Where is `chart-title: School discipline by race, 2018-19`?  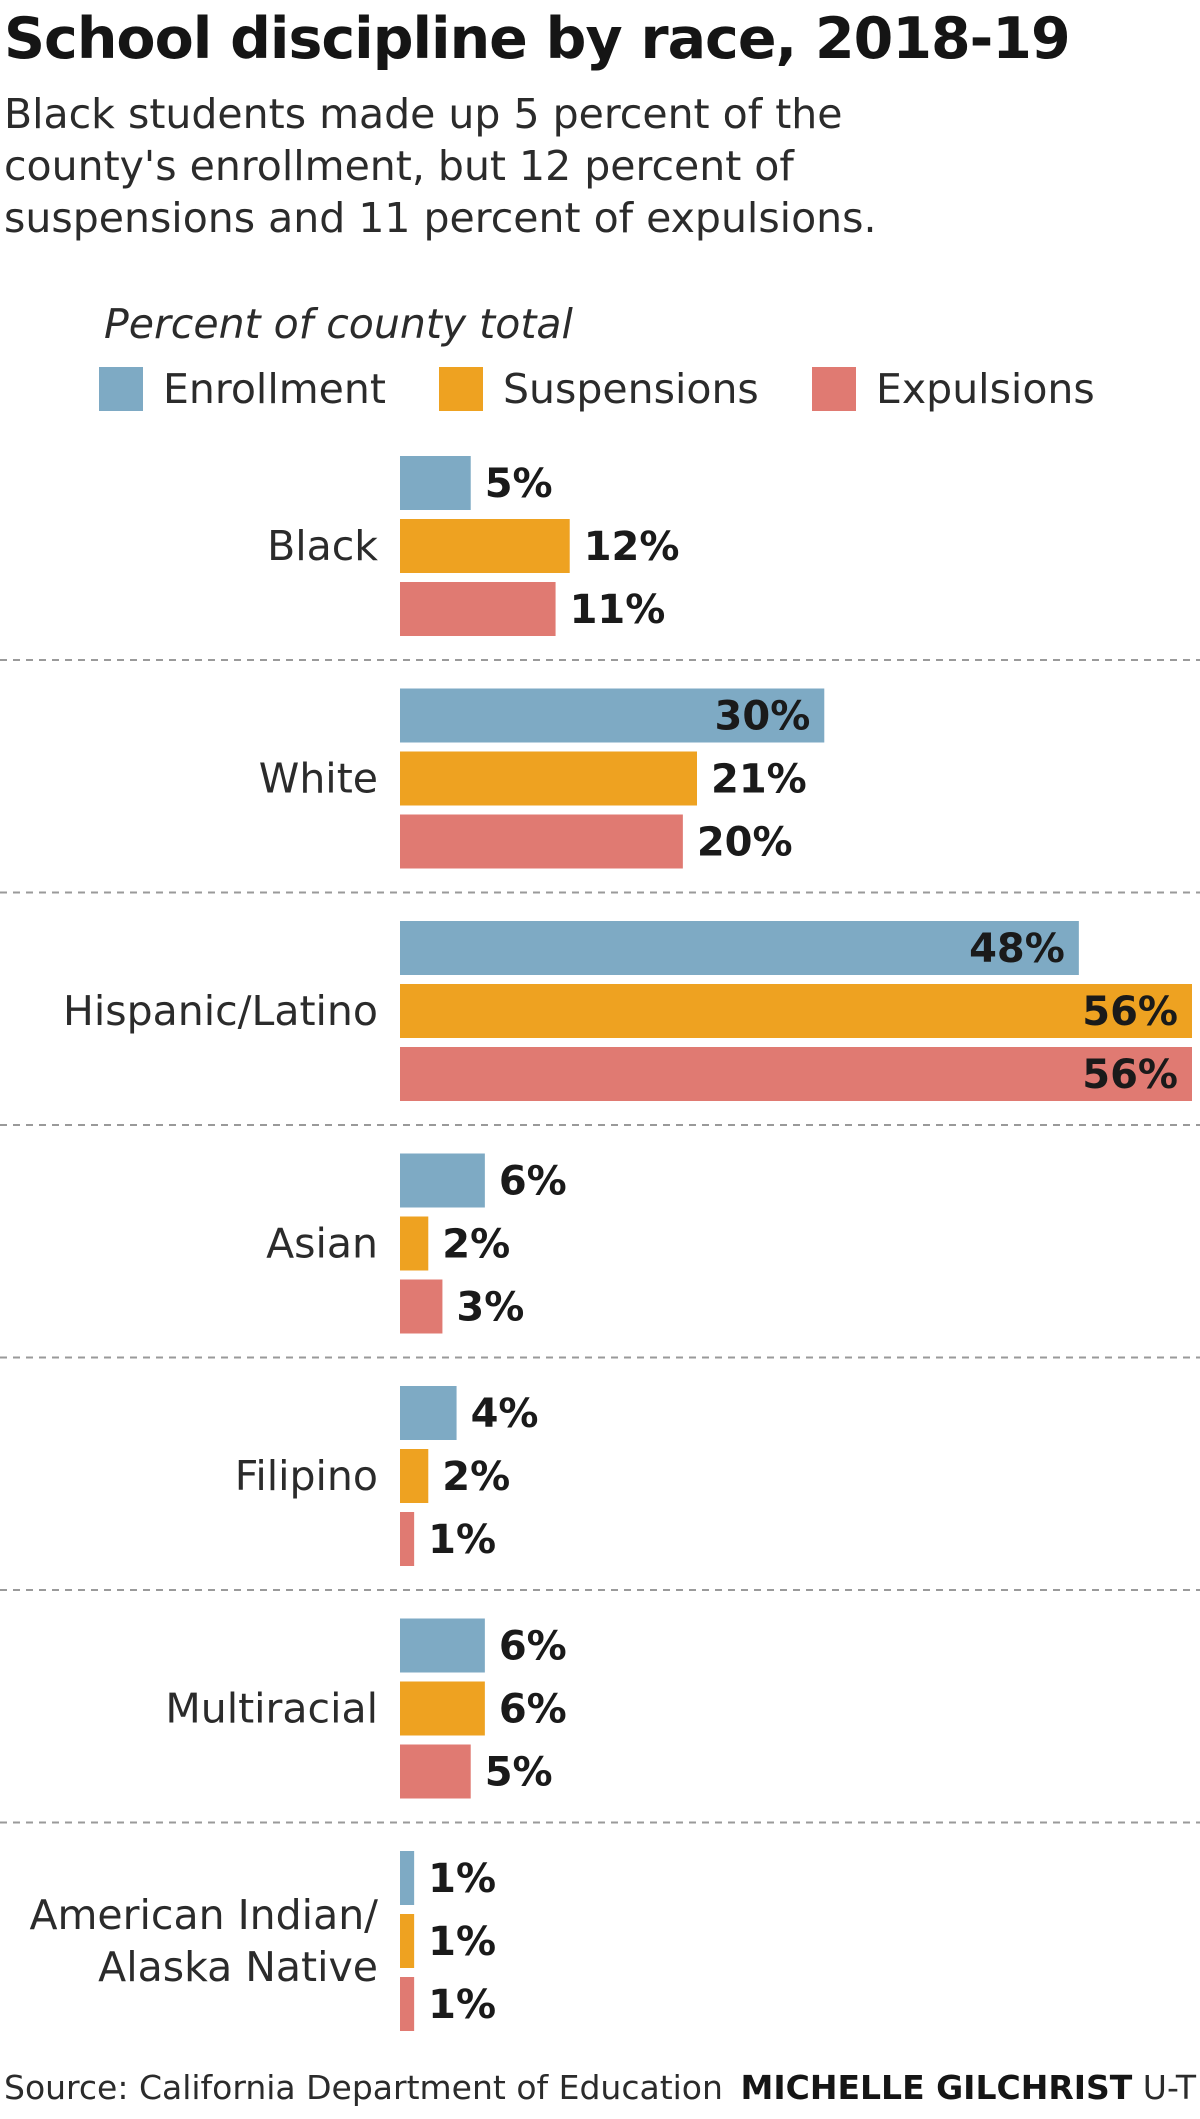 chart-title: School discipline by race, 2018-19 is located at coordinates (537, 39).